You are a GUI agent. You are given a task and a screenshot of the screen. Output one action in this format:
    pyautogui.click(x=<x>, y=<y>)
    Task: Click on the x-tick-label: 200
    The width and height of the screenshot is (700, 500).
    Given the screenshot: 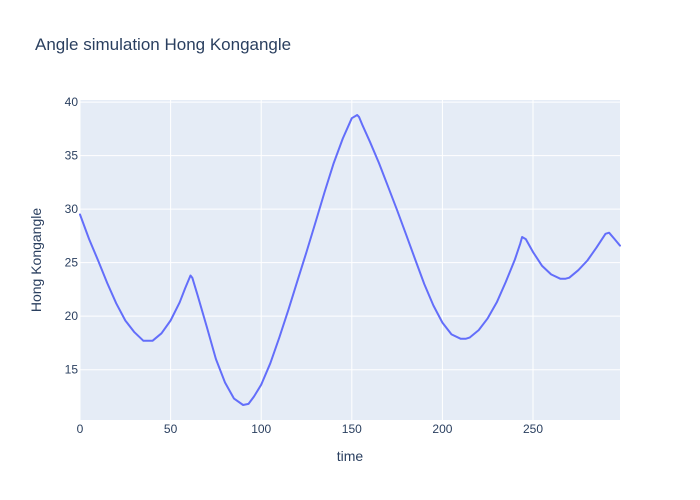 What is the action you would take?
    pyautogui.click(x=442, y=429)
    